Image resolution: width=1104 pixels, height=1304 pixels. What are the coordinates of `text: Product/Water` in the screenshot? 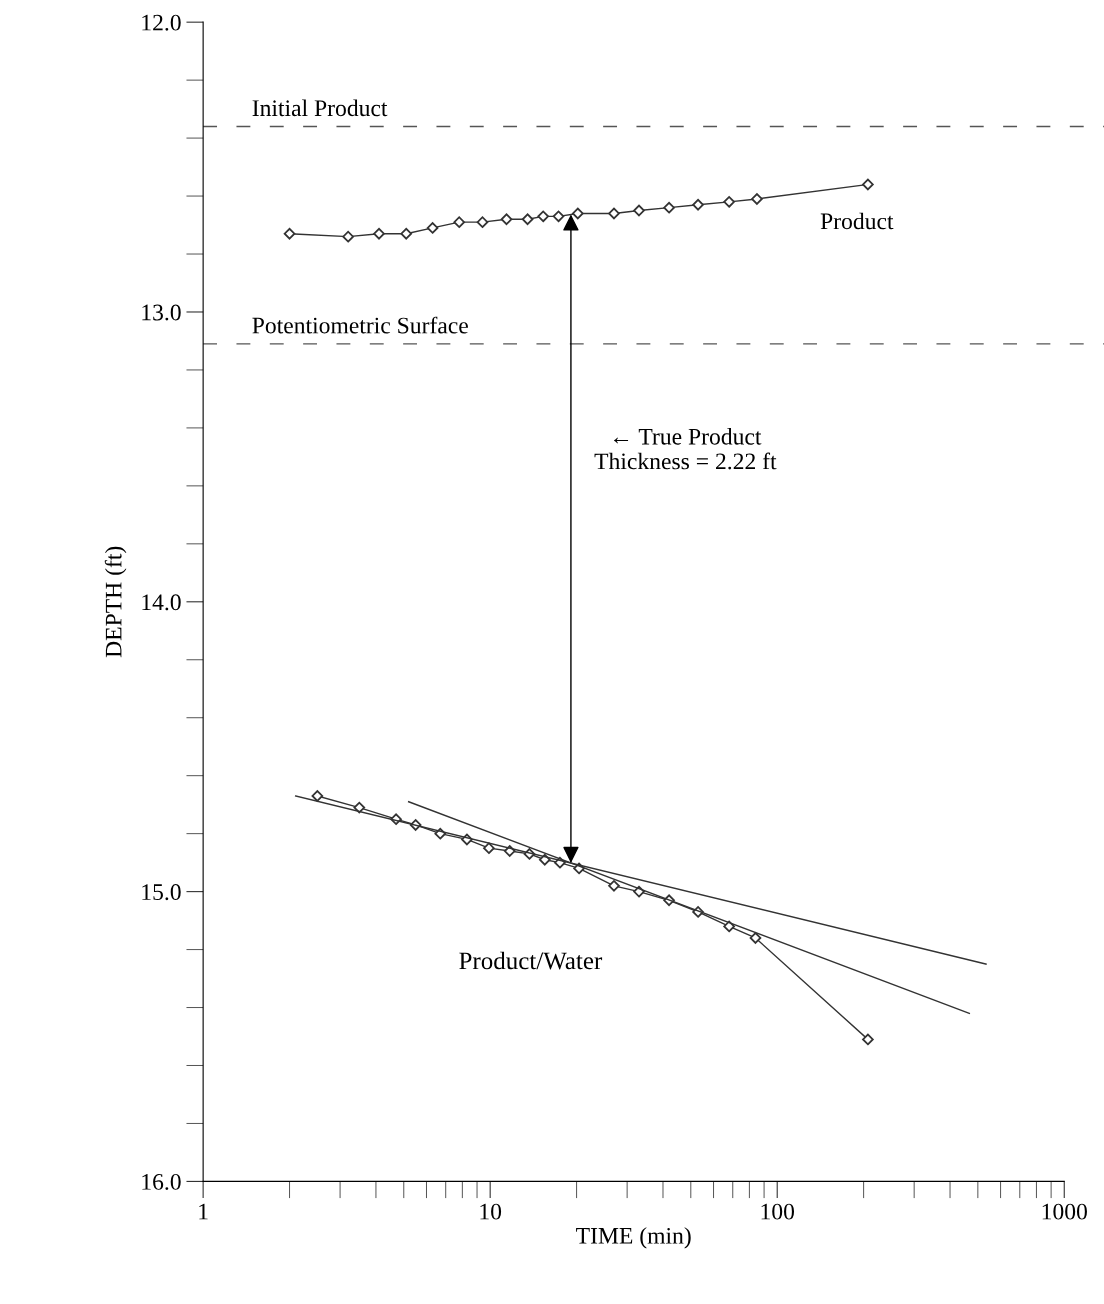 It's located at (531, 960).